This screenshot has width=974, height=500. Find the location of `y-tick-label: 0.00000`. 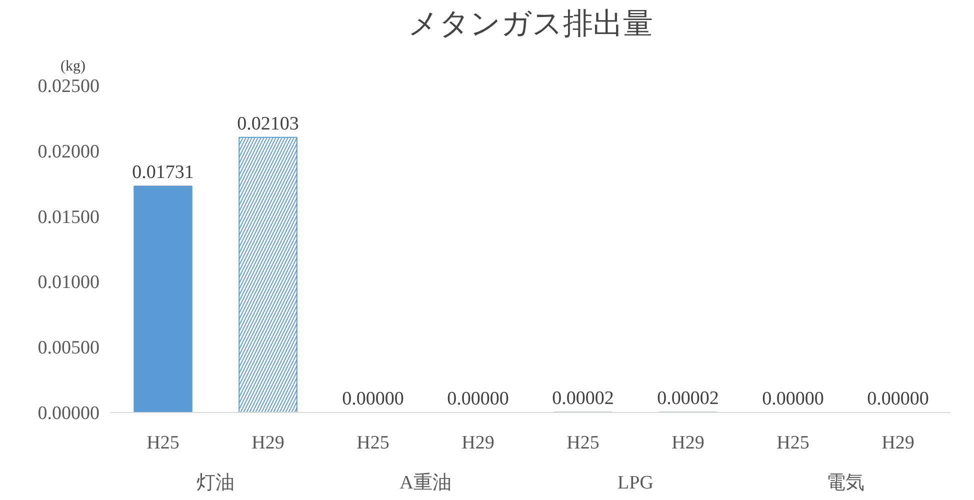

y-tick-label: 0.00000 is located at coordinates (69, 413).